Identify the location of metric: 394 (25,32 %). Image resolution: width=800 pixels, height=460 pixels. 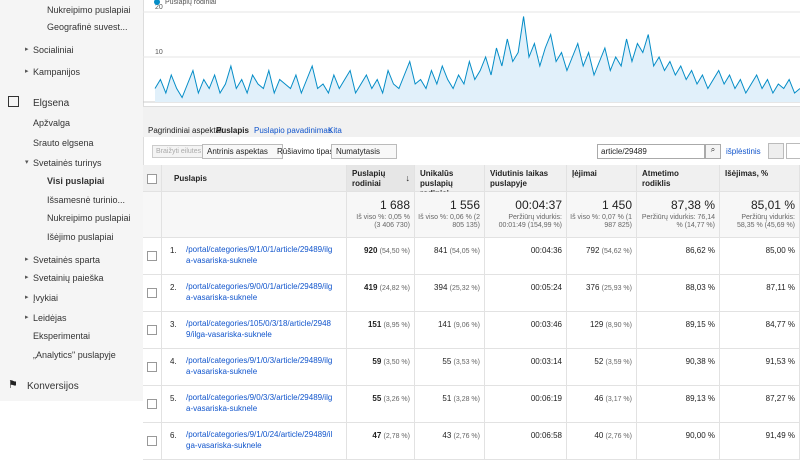
(457, 287).